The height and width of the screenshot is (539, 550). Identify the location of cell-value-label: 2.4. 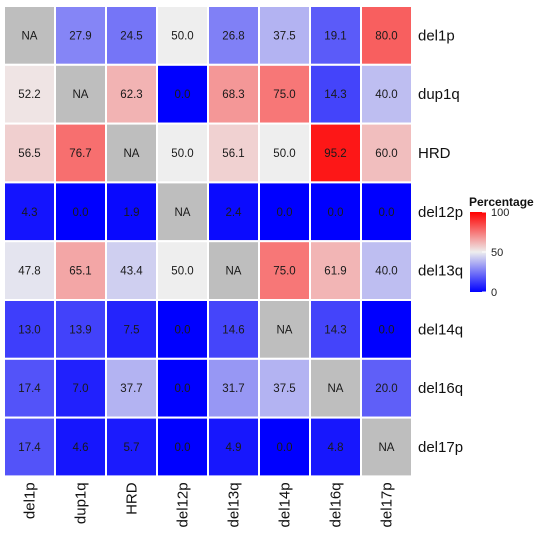
(234, 213).